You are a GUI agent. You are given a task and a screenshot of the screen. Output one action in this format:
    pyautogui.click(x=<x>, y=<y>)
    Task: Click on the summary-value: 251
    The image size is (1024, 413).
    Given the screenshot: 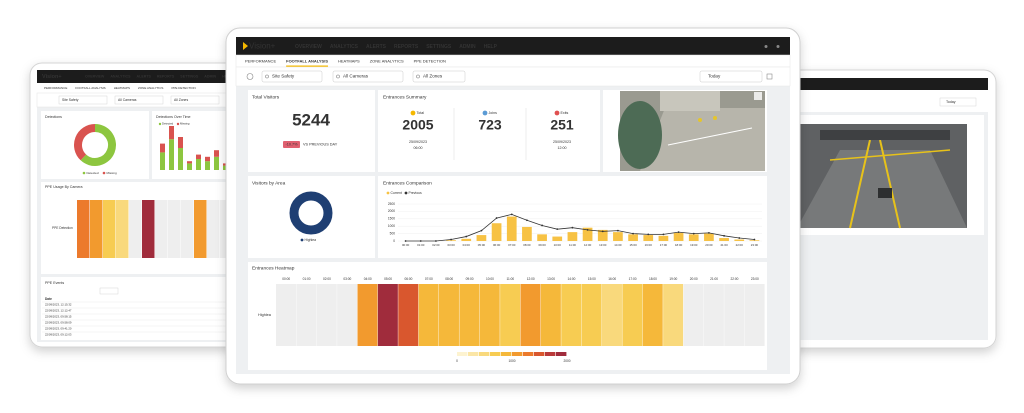 What is the action you would take?
    pyautogui.click(x=562, y=125)
    